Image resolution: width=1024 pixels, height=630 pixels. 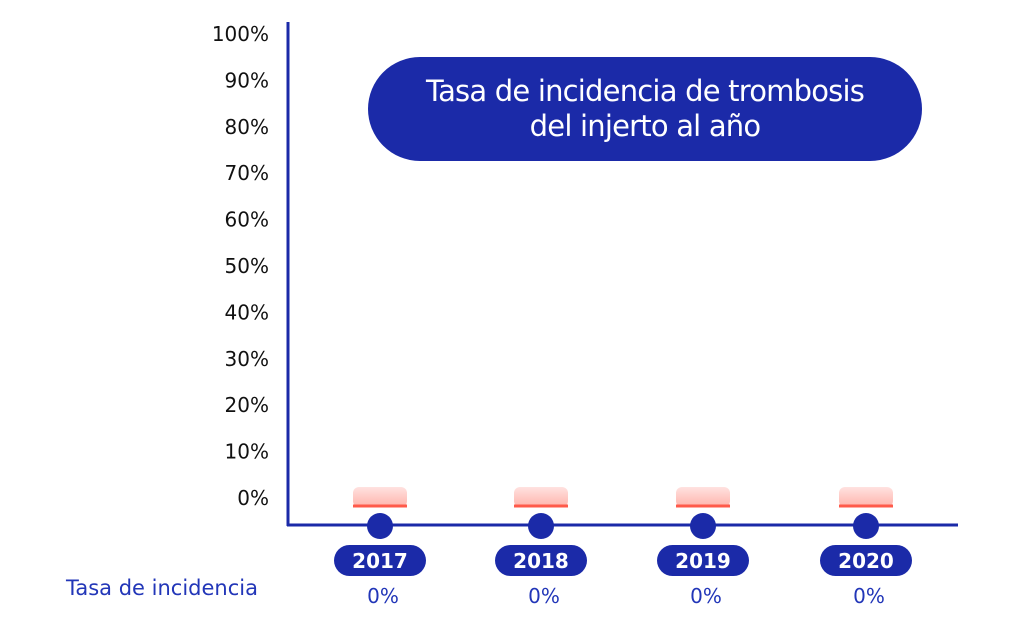 What do you see at coordinates (247, 452) in the screenshot?
I see `y-tick-label: 10%` at bounding box center [247, 452].